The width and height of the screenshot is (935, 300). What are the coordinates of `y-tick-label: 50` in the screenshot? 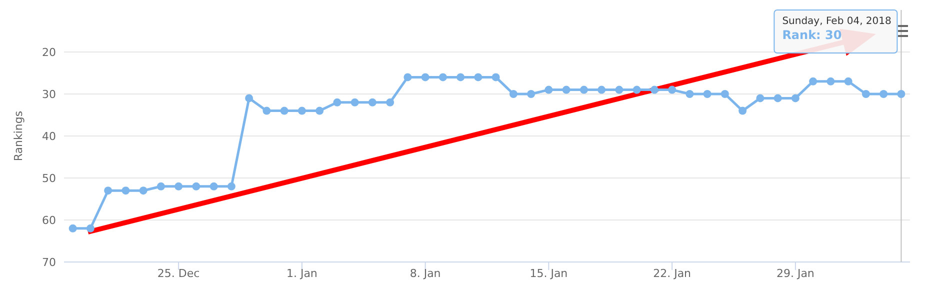 It's located at (49, 178).